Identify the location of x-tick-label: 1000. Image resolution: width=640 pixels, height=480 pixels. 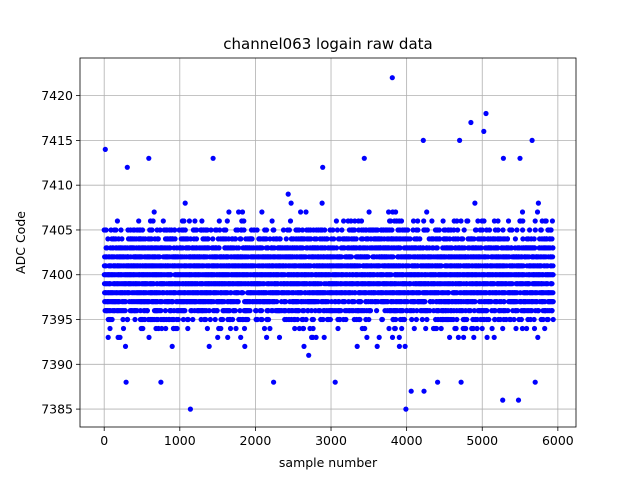
(180, 440).